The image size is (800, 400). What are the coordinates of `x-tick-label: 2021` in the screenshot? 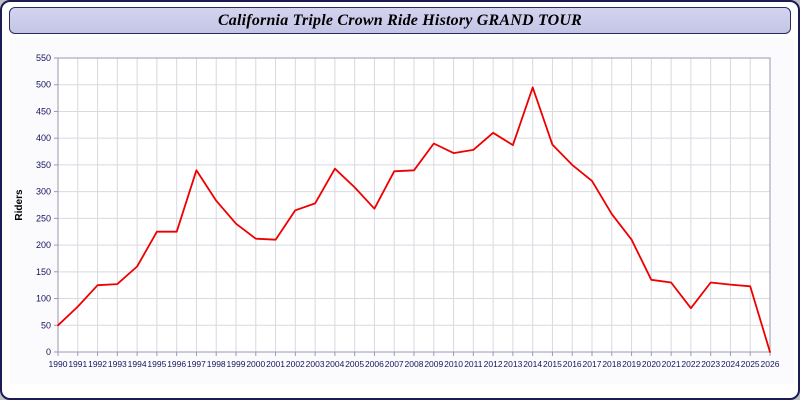 It's located at (671, 364).